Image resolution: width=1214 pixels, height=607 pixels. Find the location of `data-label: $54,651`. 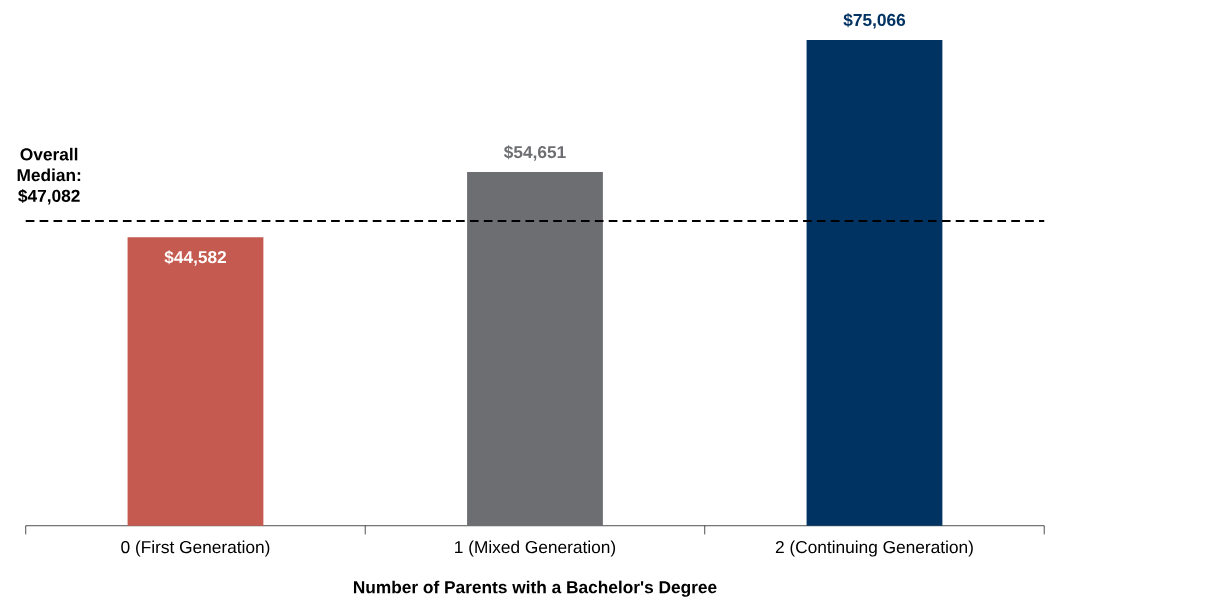

data-label: $54,651 is located at coordinates (534, 153).